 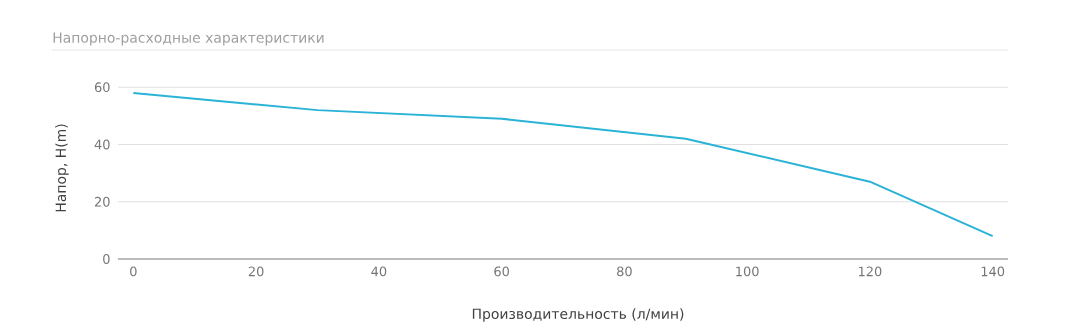 What do you see at coordinates (102, 144) in the screenshot?
I see `y-tick-label: 40` at bounding box center [102, 144].